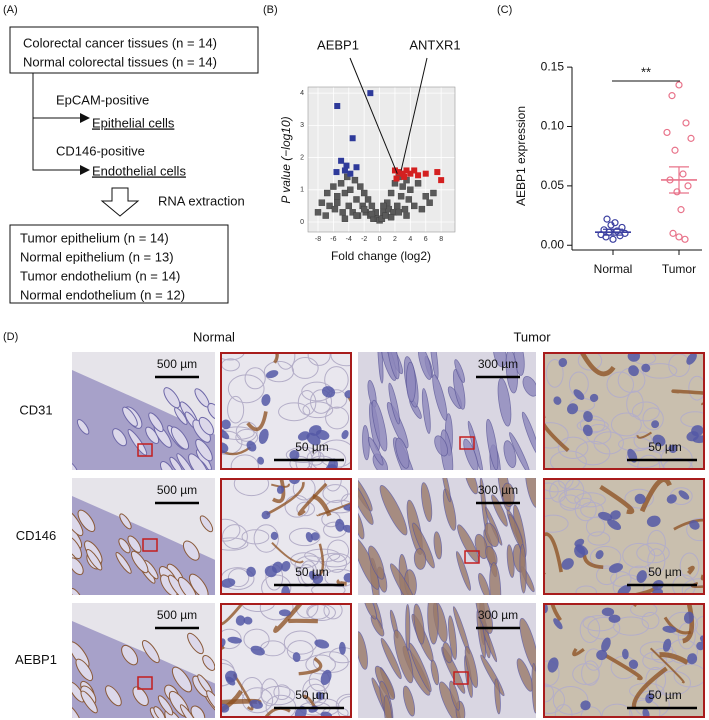  I want to click on box-text: Tumor epithelium (n = 14), so click(94, 237).